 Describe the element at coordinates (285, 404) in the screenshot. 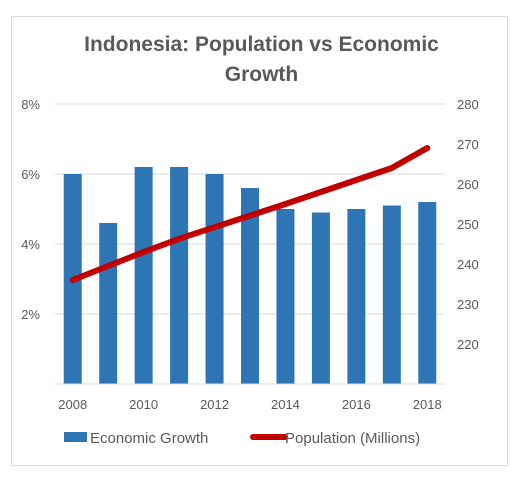

I see `x-tick-label: 2014` at that location.